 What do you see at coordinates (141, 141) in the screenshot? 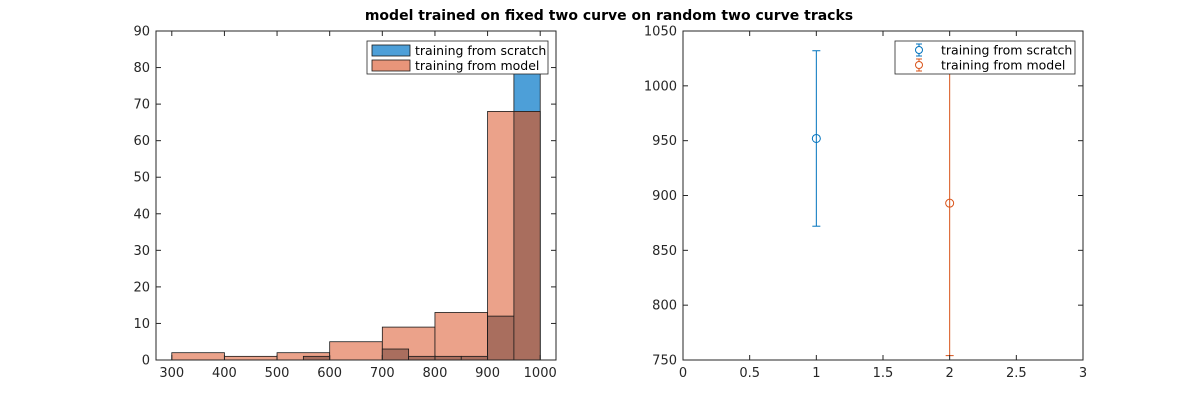
I see `y-tick-label: 60` at bounding box center [141, 141].